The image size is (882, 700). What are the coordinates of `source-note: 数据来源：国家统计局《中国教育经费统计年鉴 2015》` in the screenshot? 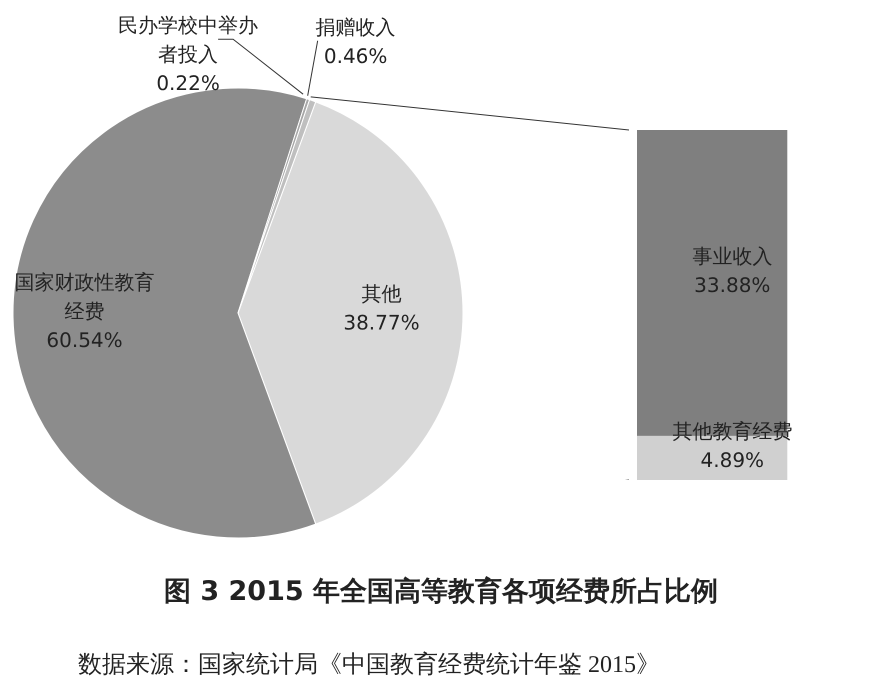 It's located at (369, 665).